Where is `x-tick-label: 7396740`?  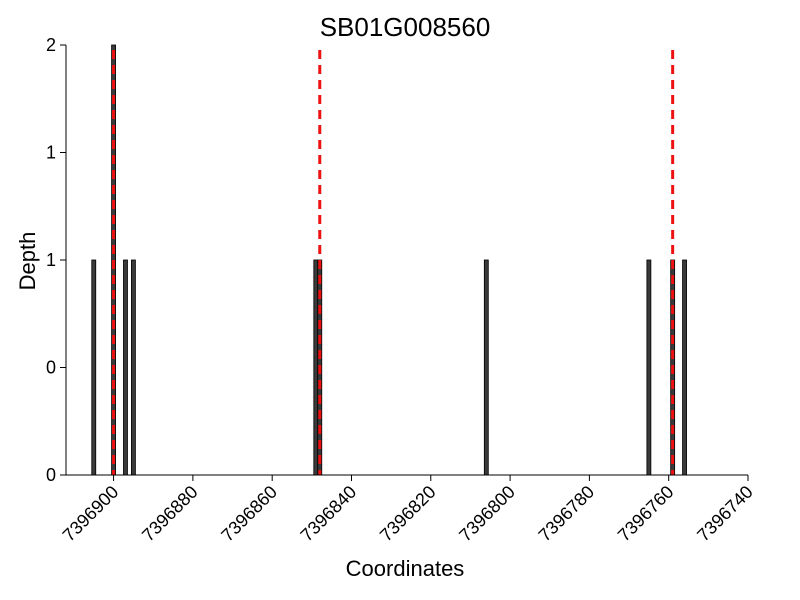 x-tick-label: 7396740 is located at coordinates (725, 514).